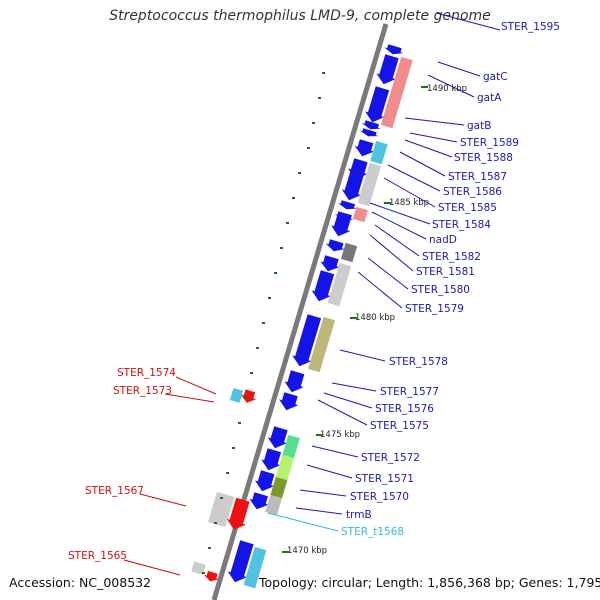 This screenshot has height=600, width=600. What do you see at coordinates (379, 497) in the screenshot?
I see `gene-label-ster-1570: STER_1570` at bounding box center [379, 497].